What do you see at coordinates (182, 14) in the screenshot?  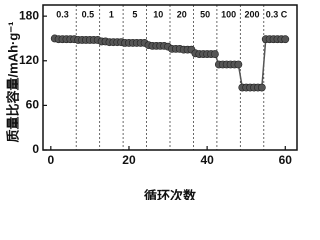 I see `rate-label: 20` at bounding box center [182, 14].